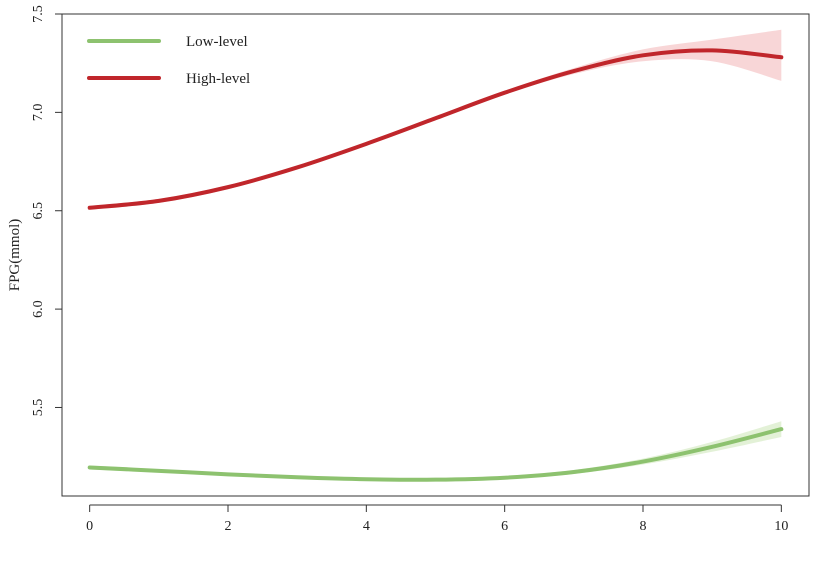 The image size is (814, 561). Describe the element at coordinates (38, 408) in the screenshot. I see `y-tick-label: 5.5` at that location.